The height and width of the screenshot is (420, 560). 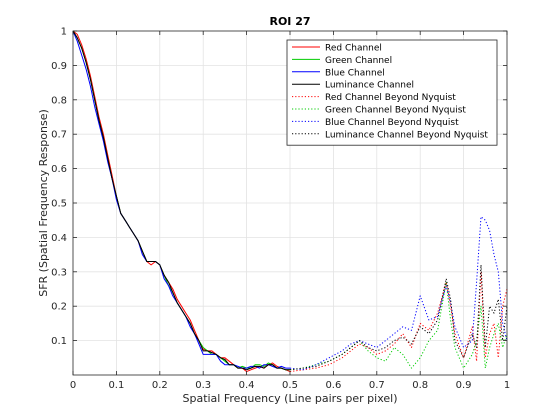 I want to click on y-tick-label: 0.1, so click(x=59, y=341).